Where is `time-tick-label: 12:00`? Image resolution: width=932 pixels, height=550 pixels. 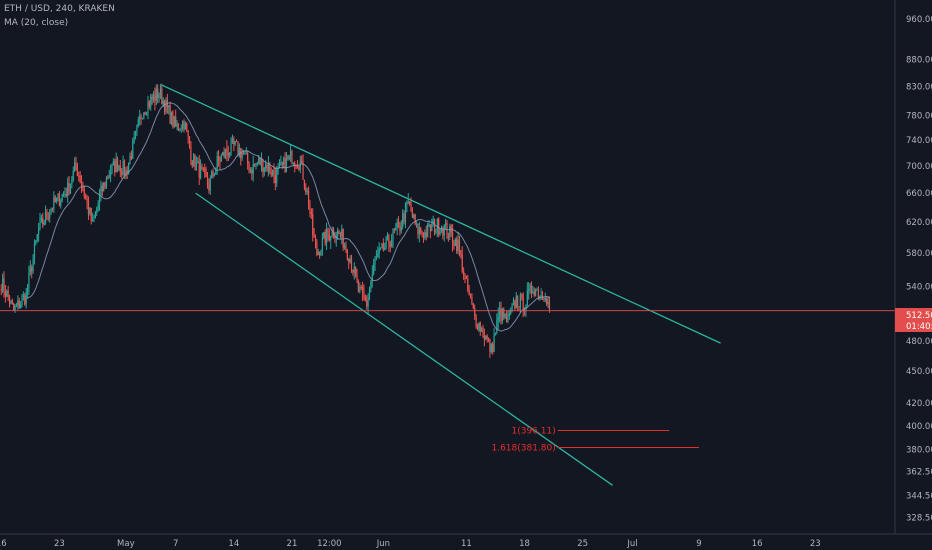
time-tick-label: 12:00 is located at coordinates (329, 544).